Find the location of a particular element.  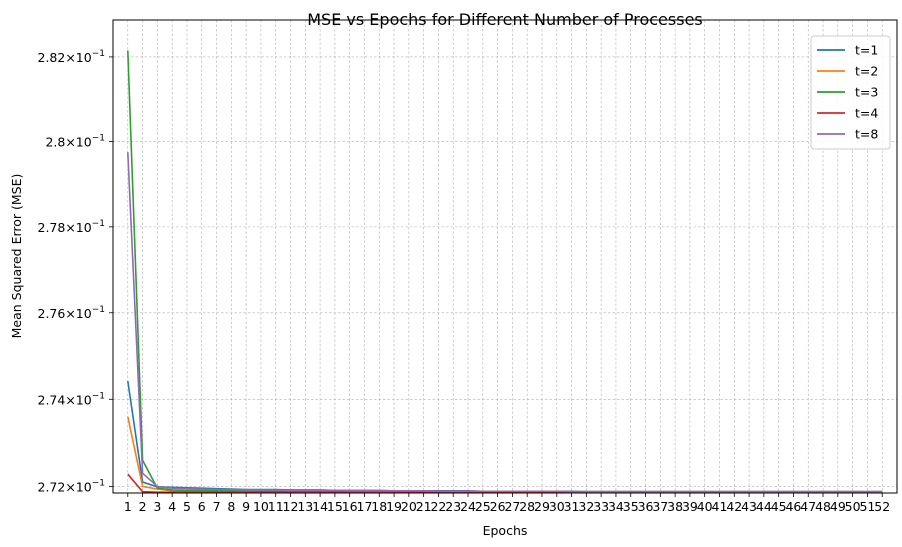

y-axis-label: Mean Squared Error (MSE) is located at coordinates (16, 256).